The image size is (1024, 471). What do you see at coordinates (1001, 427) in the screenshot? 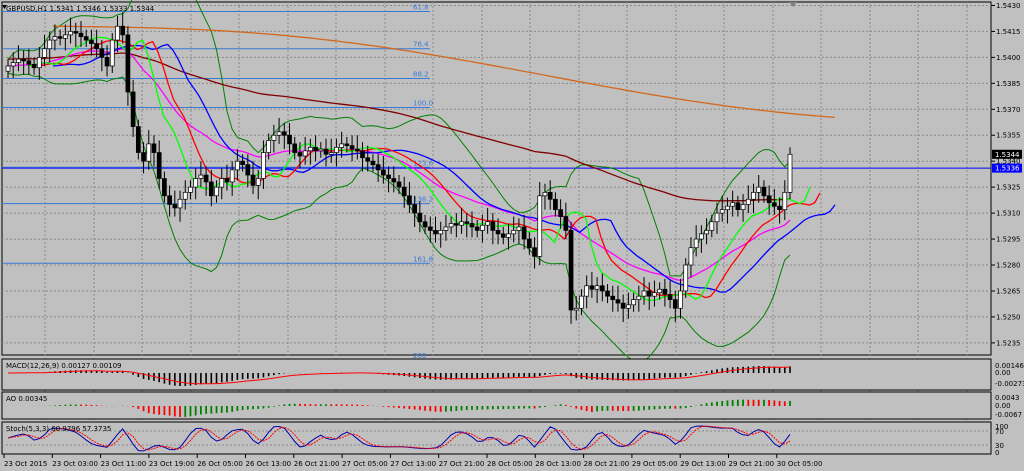
I see `stoch-scale-100: 100` at bounding box center [1001, 427].